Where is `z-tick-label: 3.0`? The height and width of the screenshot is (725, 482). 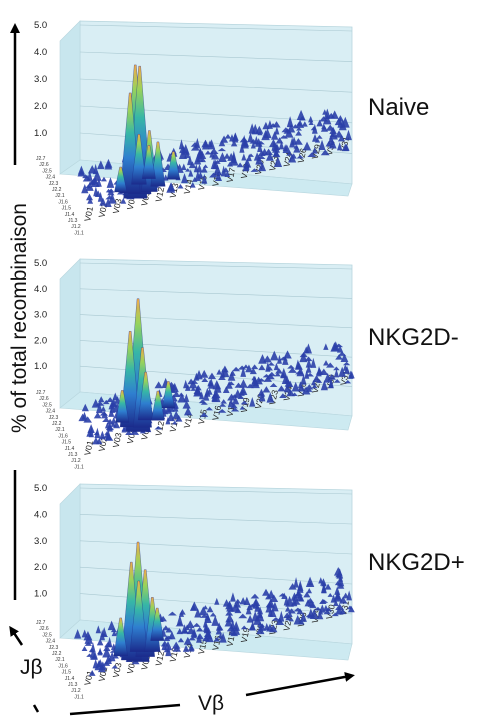
z-tick-label: 3.0 is located at coordinates (40, 315).